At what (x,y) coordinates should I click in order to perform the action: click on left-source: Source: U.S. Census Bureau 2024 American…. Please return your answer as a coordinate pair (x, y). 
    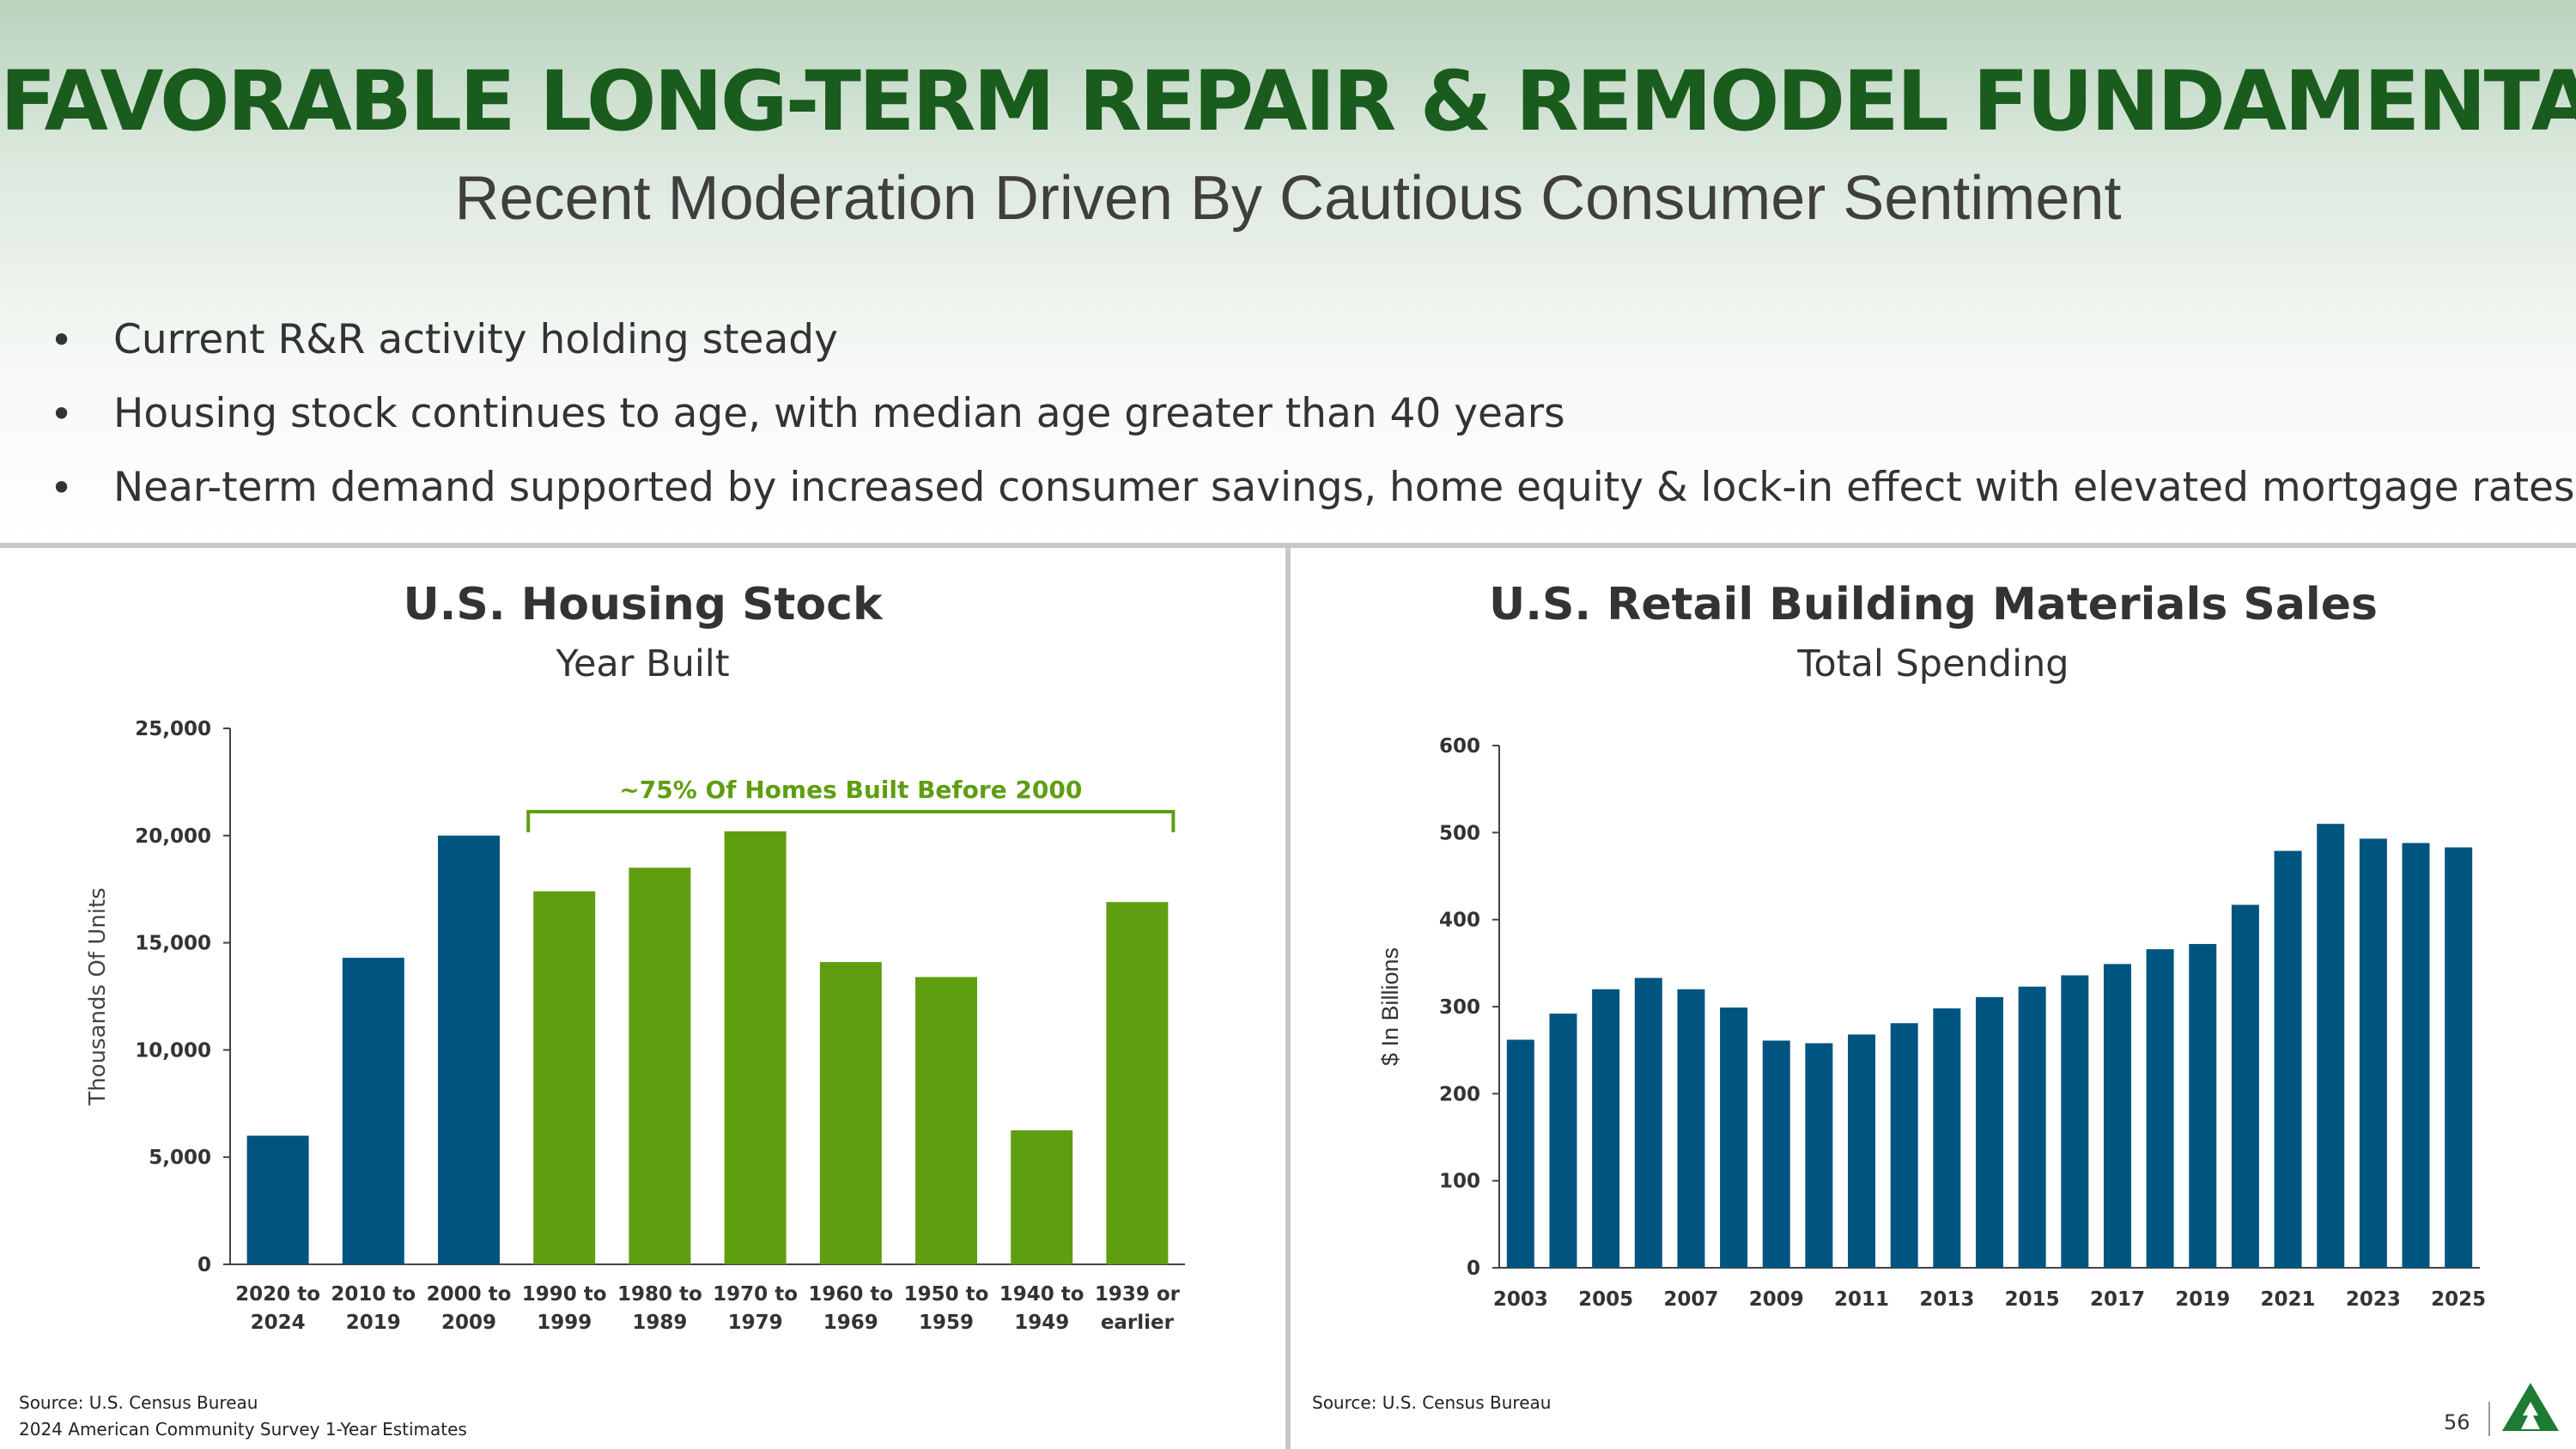
    Looking at the image, I should click on (243, 1416).